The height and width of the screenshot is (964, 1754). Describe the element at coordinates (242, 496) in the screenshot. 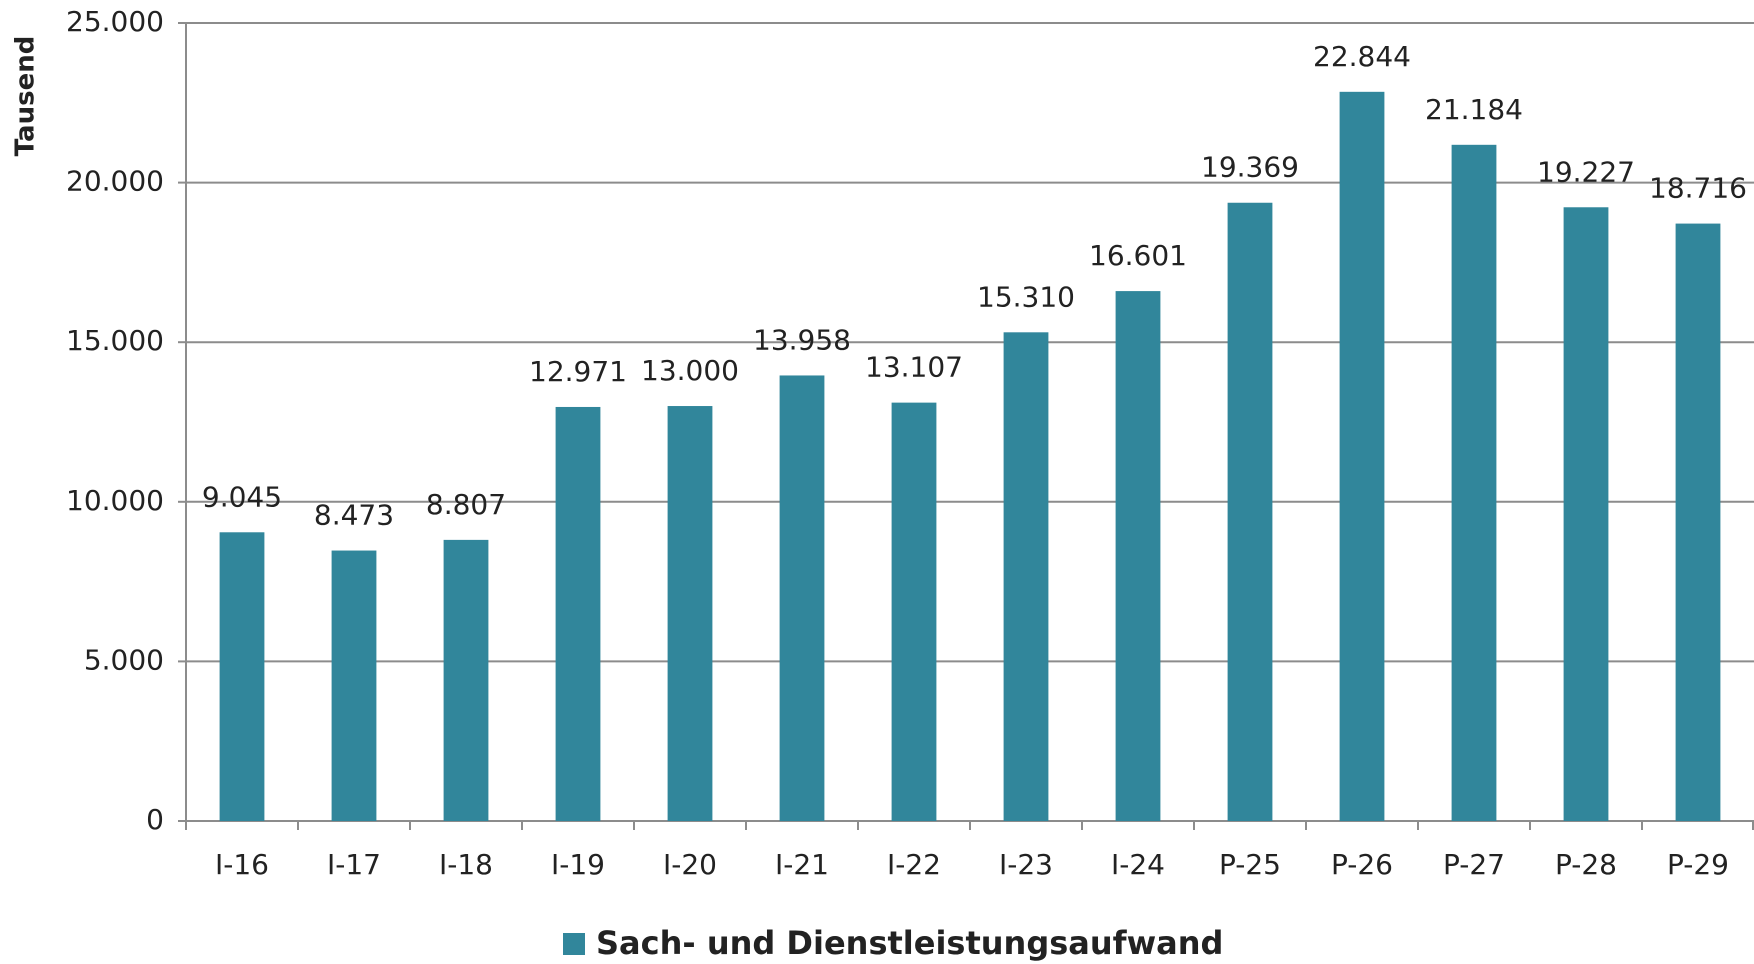

I see `data-label: 9.045` at that location.